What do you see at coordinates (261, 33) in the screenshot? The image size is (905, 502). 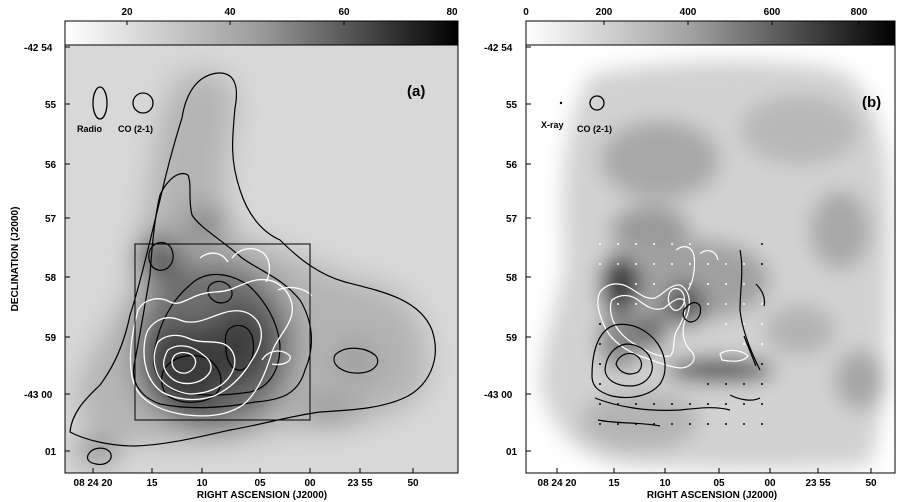 I see `colorbar-a` at bounding box center [261, 33].